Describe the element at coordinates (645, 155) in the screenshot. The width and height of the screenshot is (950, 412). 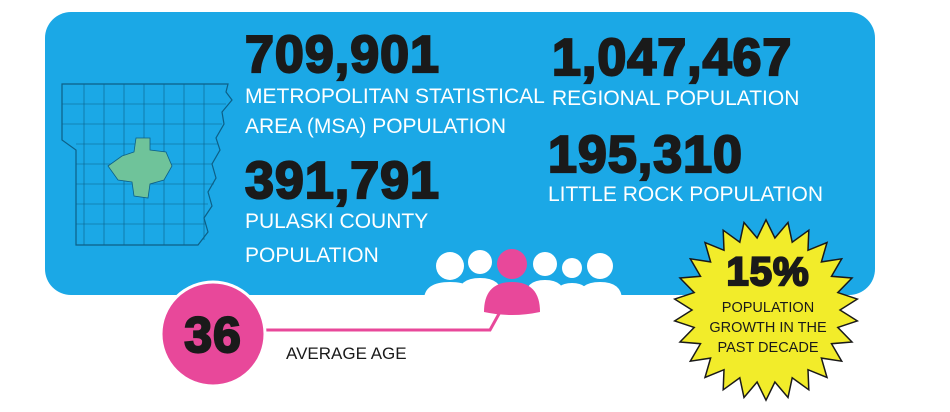
I see `stat-value: 195,310` at that location.